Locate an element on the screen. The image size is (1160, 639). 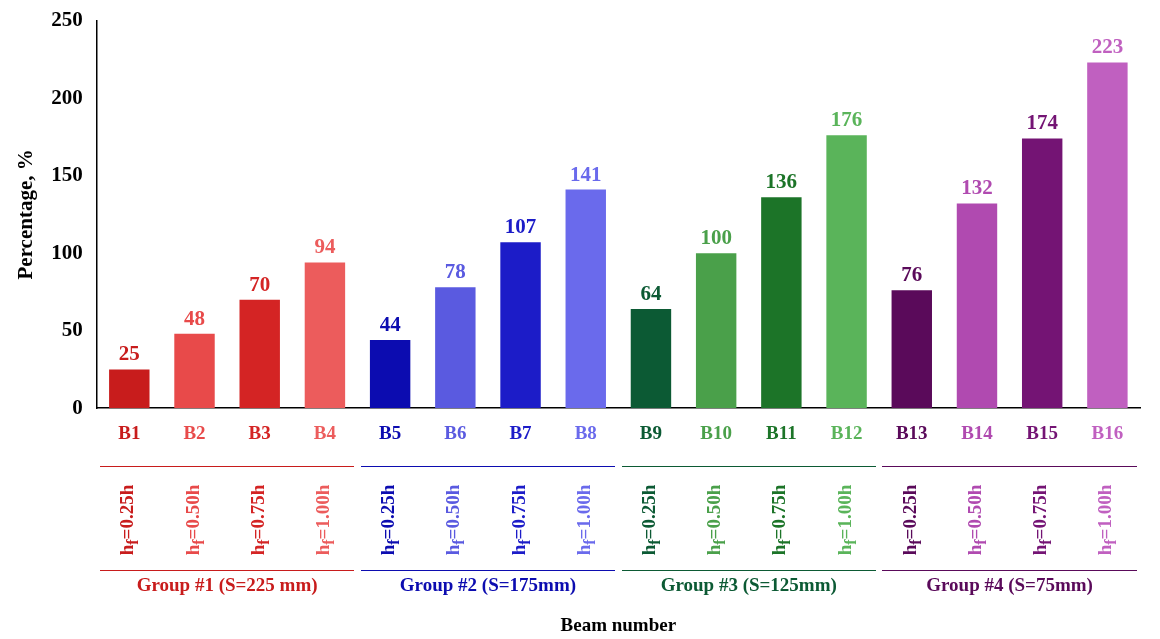
text: Group #2 (S=175mm) is located at coordinates (488, 585).